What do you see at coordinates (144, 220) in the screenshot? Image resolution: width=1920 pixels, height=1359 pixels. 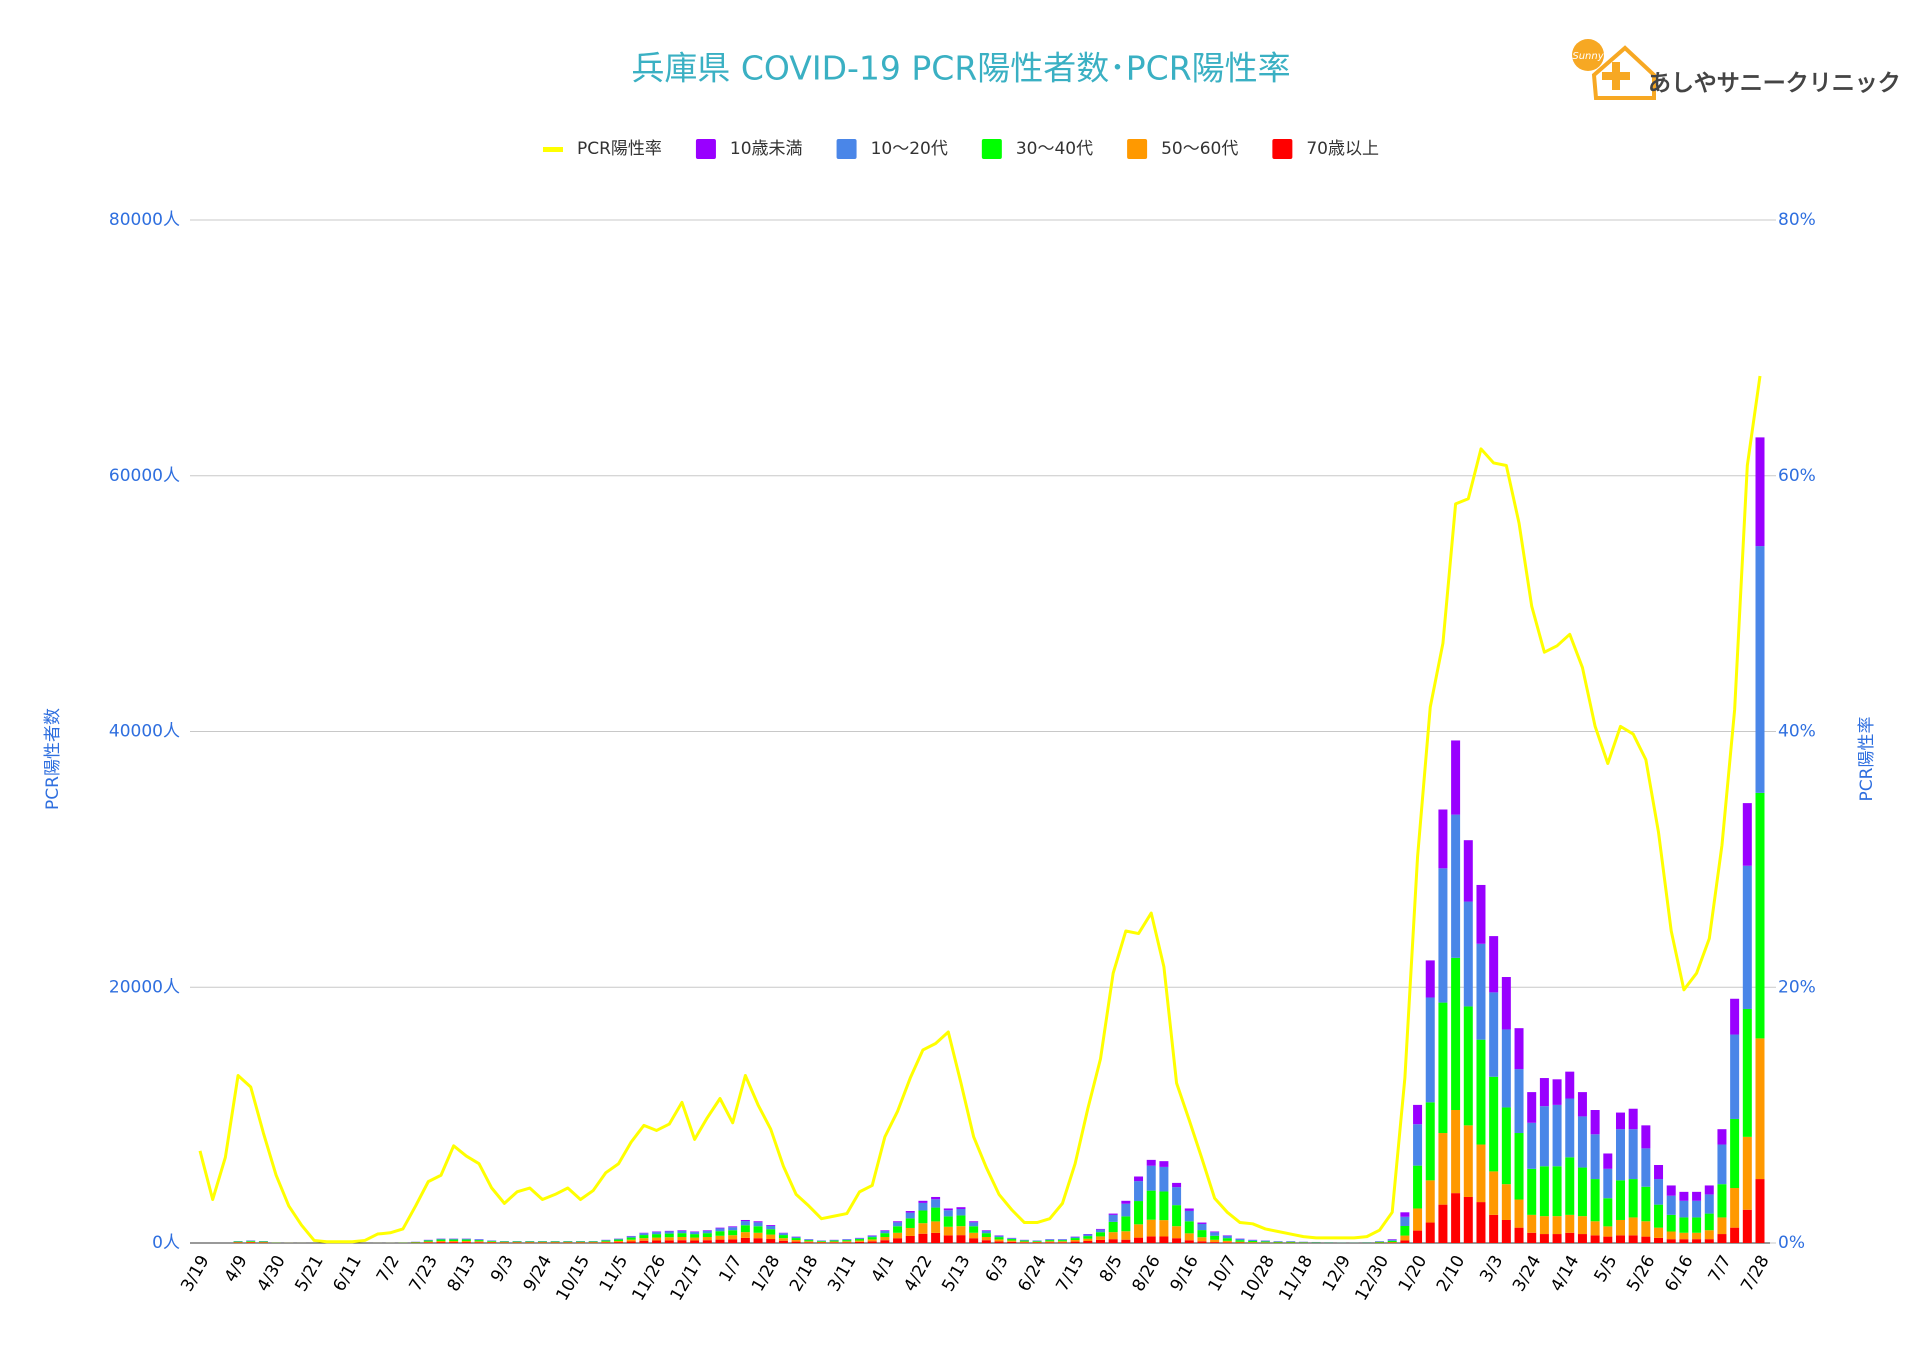 I see `y-tick-label: 80000人` at bounding box center [144, 220].